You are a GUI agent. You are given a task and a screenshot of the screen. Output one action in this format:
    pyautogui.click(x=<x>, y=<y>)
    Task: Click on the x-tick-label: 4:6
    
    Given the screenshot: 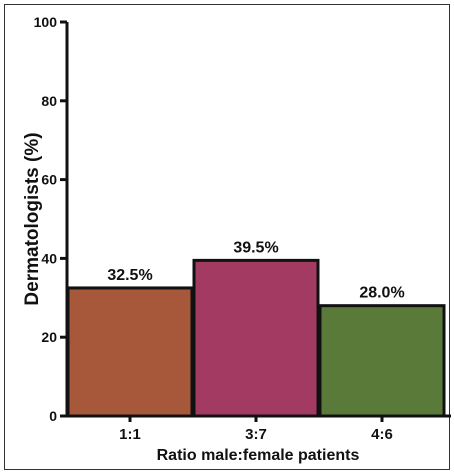 What is the action you would take?
    pyautogui.click(x=382, y=434)
    